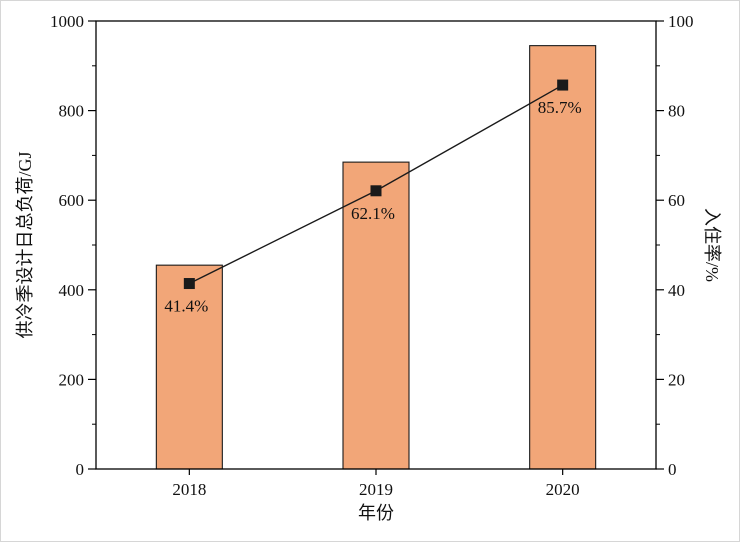 The image size is (740, 542). I want to click on left-axis-title: 供冷季设计日总负荷/GJ, so click(25, 244).